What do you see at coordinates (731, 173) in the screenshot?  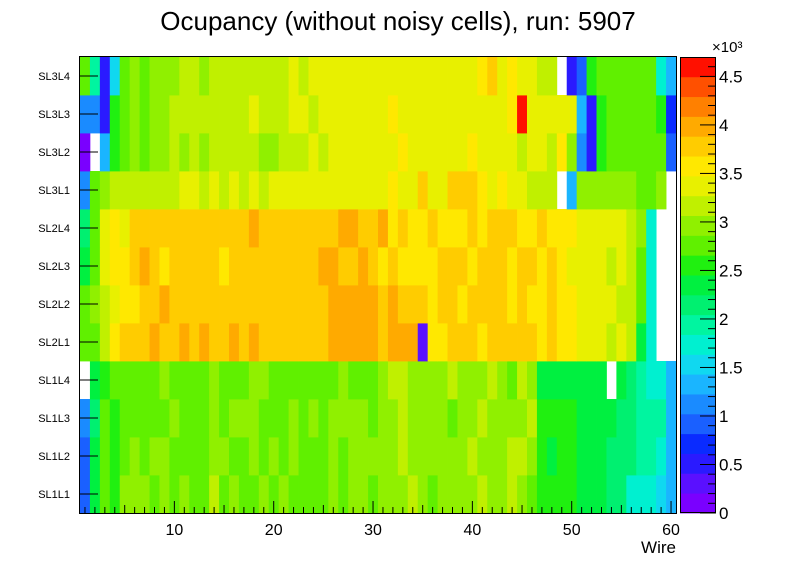 I see `color-scale-tick-label: 3.5` at bounding box center [731, 173].